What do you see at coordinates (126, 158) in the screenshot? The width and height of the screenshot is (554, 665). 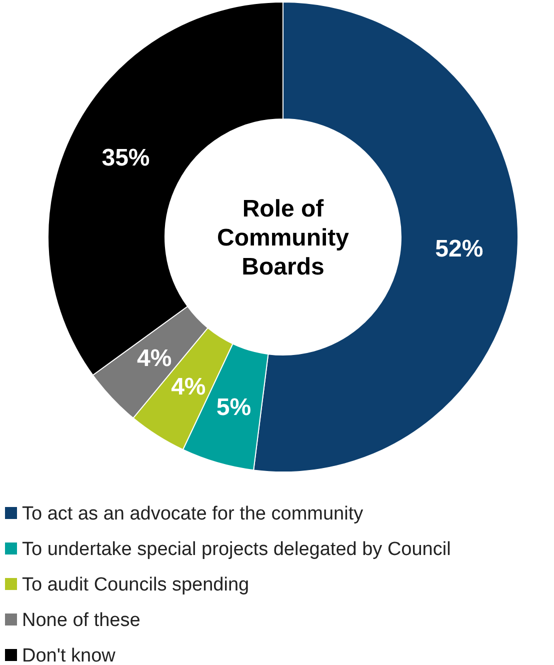 I see `data-label: 35%` at bounding box center [126, 158].